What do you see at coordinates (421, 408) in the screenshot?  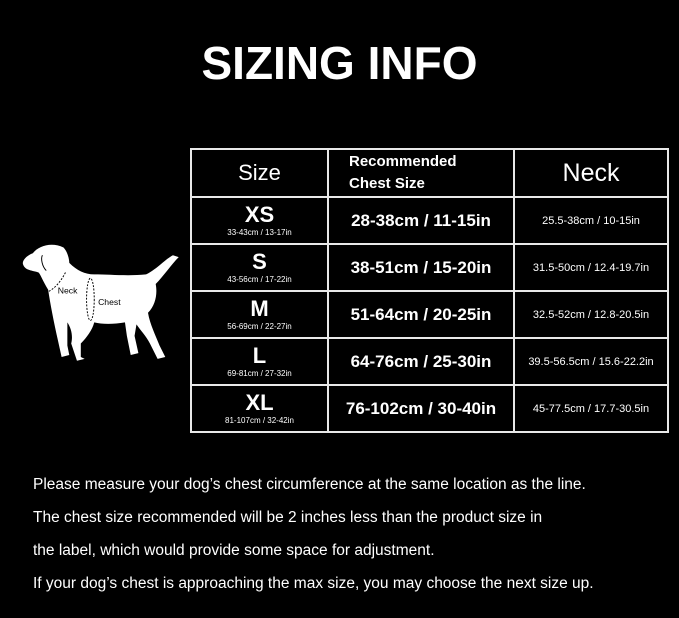 I see `chest-cell: 76-102cm / 30-40in` at bounding box center [421, 408].